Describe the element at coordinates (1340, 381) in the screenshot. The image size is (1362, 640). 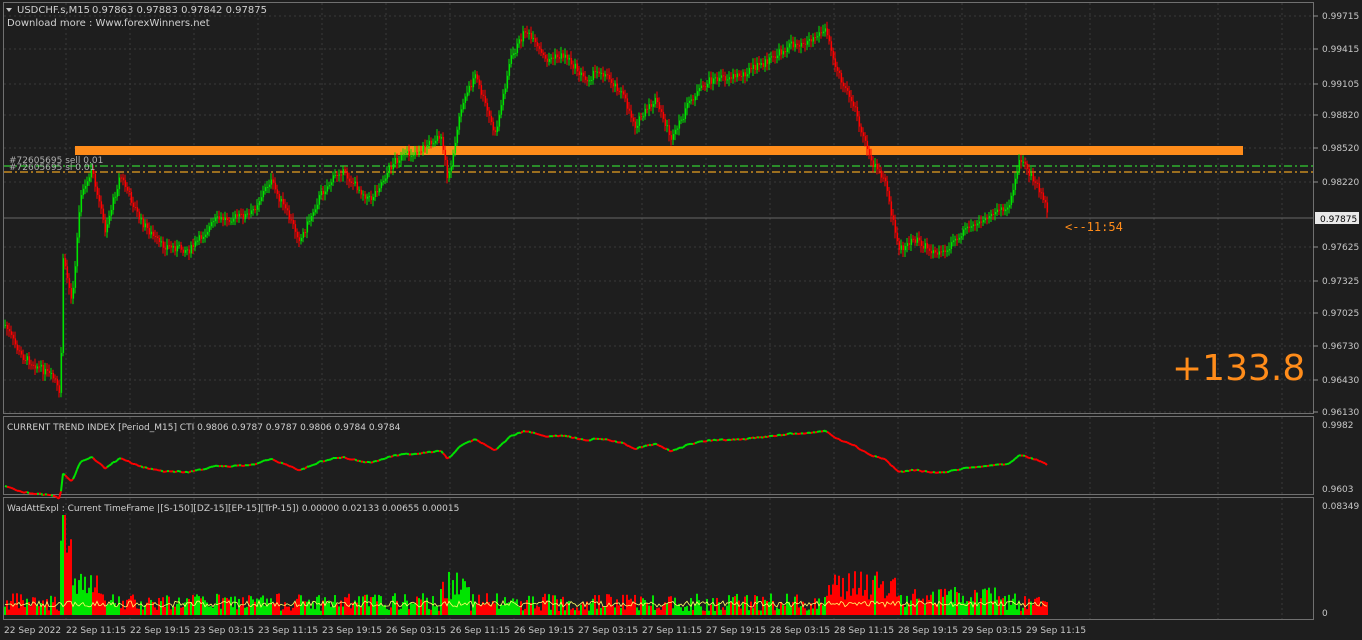
I see `price-tick: 0.96430` at that location.